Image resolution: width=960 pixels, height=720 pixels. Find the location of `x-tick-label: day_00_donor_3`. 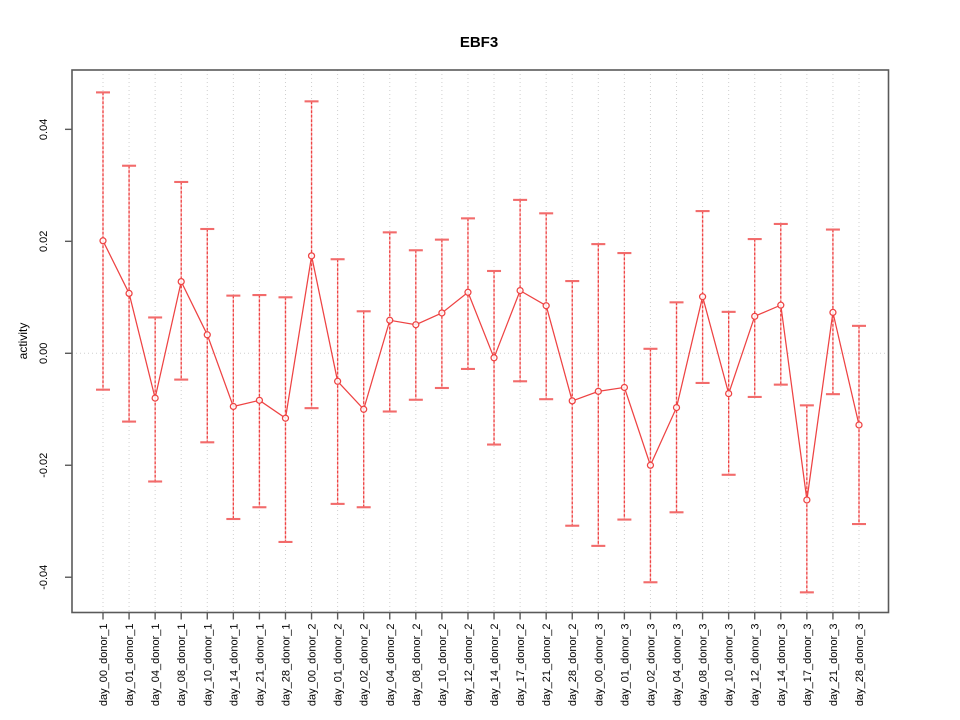

x-tick-label: day_00_donor_3 is located at coordinates (599, 665).